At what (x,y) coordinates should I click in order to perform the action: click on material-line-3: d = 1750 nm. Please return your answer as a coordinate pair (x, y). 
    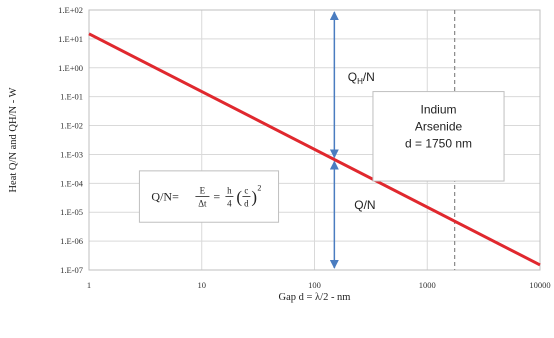
    Looking at the image, I should click on (438, 144).